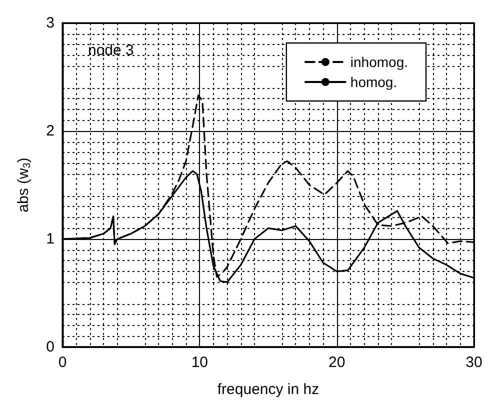  Describe the element at coordinates (268, 389) in the screenshot. I see `x-axis-title: frequency in hz` at that location.